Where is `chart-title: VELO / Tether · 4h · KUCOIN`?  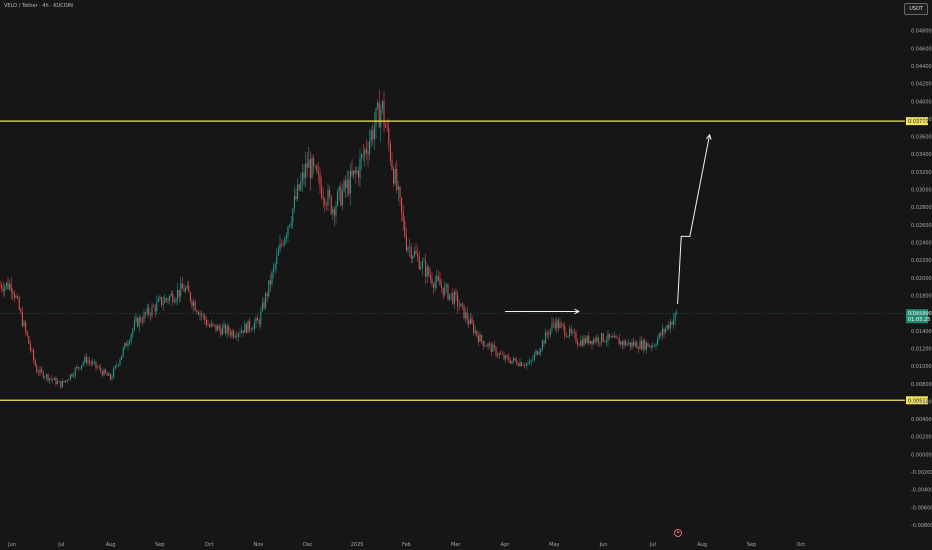
chart-title: VELO / Tether · 4h · KUCOIN is located at coordinates (38, 6).